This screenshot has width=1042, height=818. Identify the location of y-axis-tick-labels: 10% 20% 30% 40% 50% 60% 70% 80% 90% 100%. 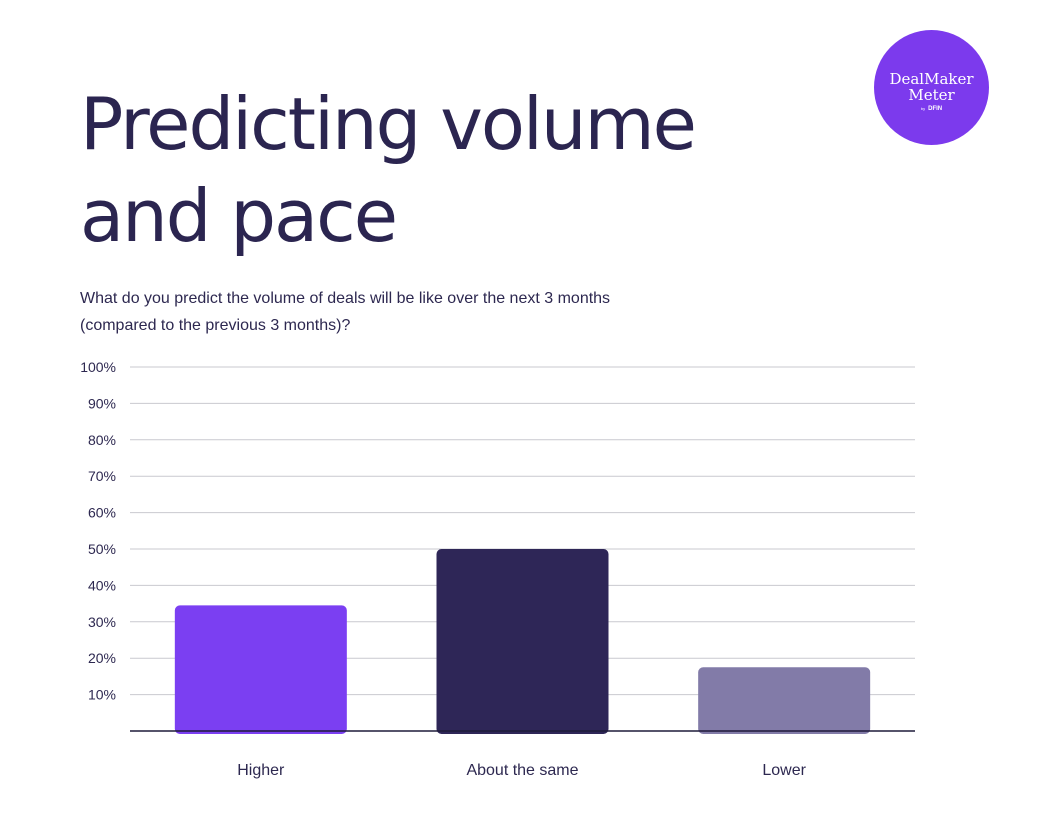
(98, 531).